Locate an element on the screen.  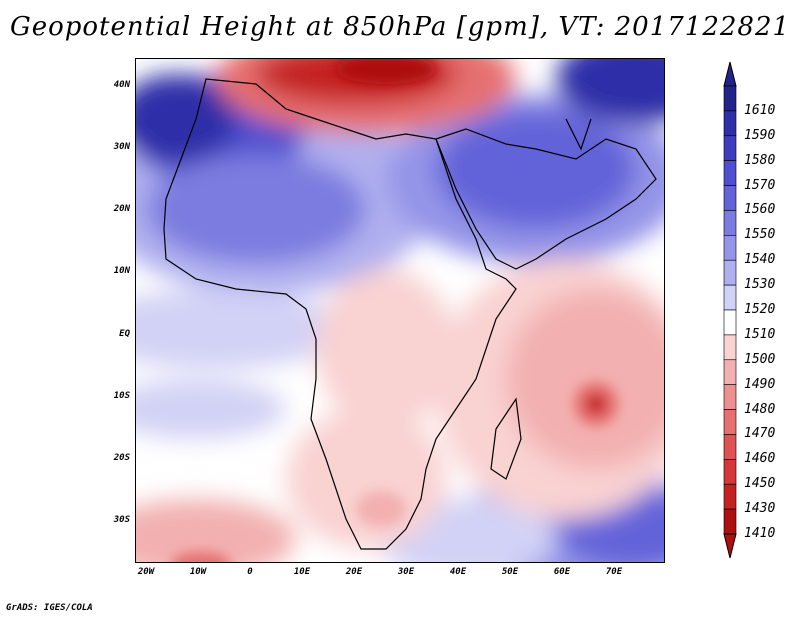
x-tick-label: 20E is located at coordinates (354, 572).